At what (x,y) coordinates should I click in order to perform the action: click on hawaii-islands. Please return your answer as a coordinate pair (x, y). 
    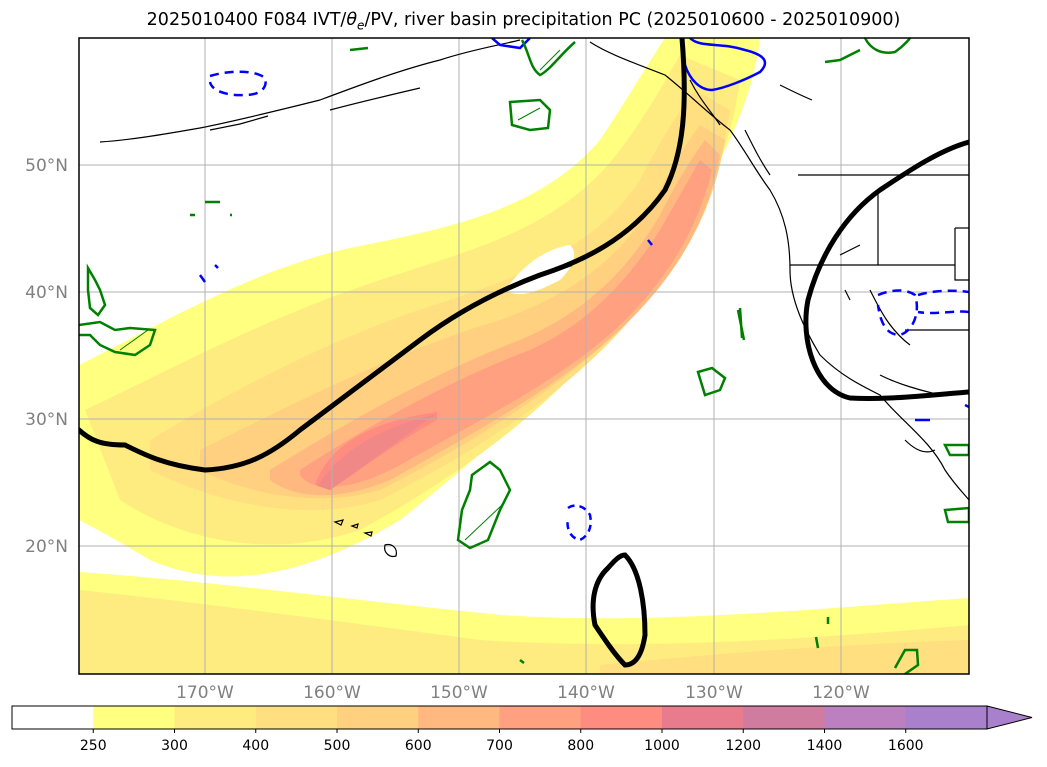
    Looking at the image, I should click on (365, 538).